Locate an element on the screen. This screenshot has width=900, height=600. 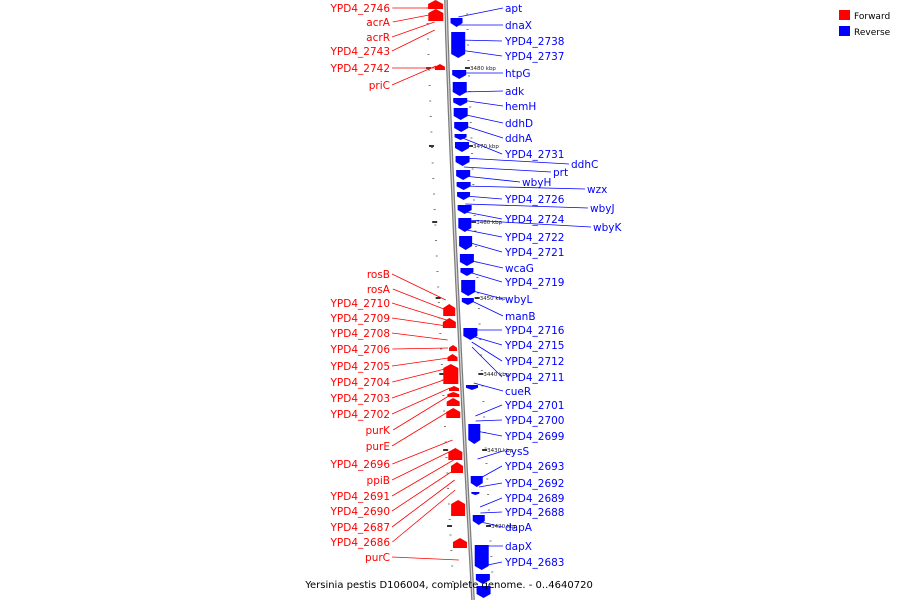
gene-label: cueR is located at coordinates (518, 392).